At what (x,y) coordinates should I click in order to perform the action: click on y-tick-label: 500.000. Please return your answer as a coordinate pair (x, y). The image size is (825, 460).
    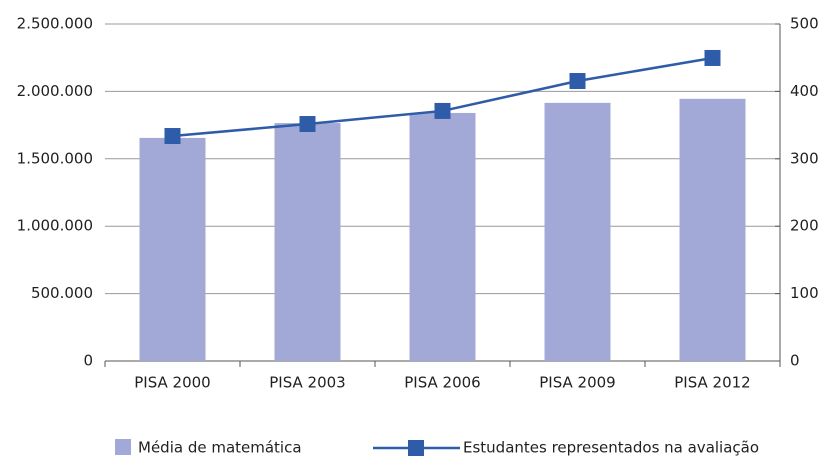
    Looking at the image, I should click on (62, 293).